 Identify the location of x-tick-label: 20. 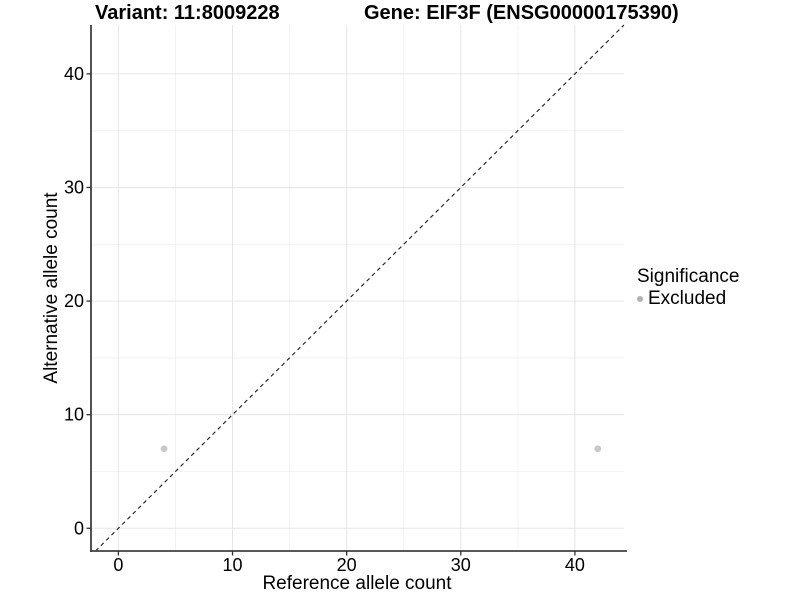
(347, 565).